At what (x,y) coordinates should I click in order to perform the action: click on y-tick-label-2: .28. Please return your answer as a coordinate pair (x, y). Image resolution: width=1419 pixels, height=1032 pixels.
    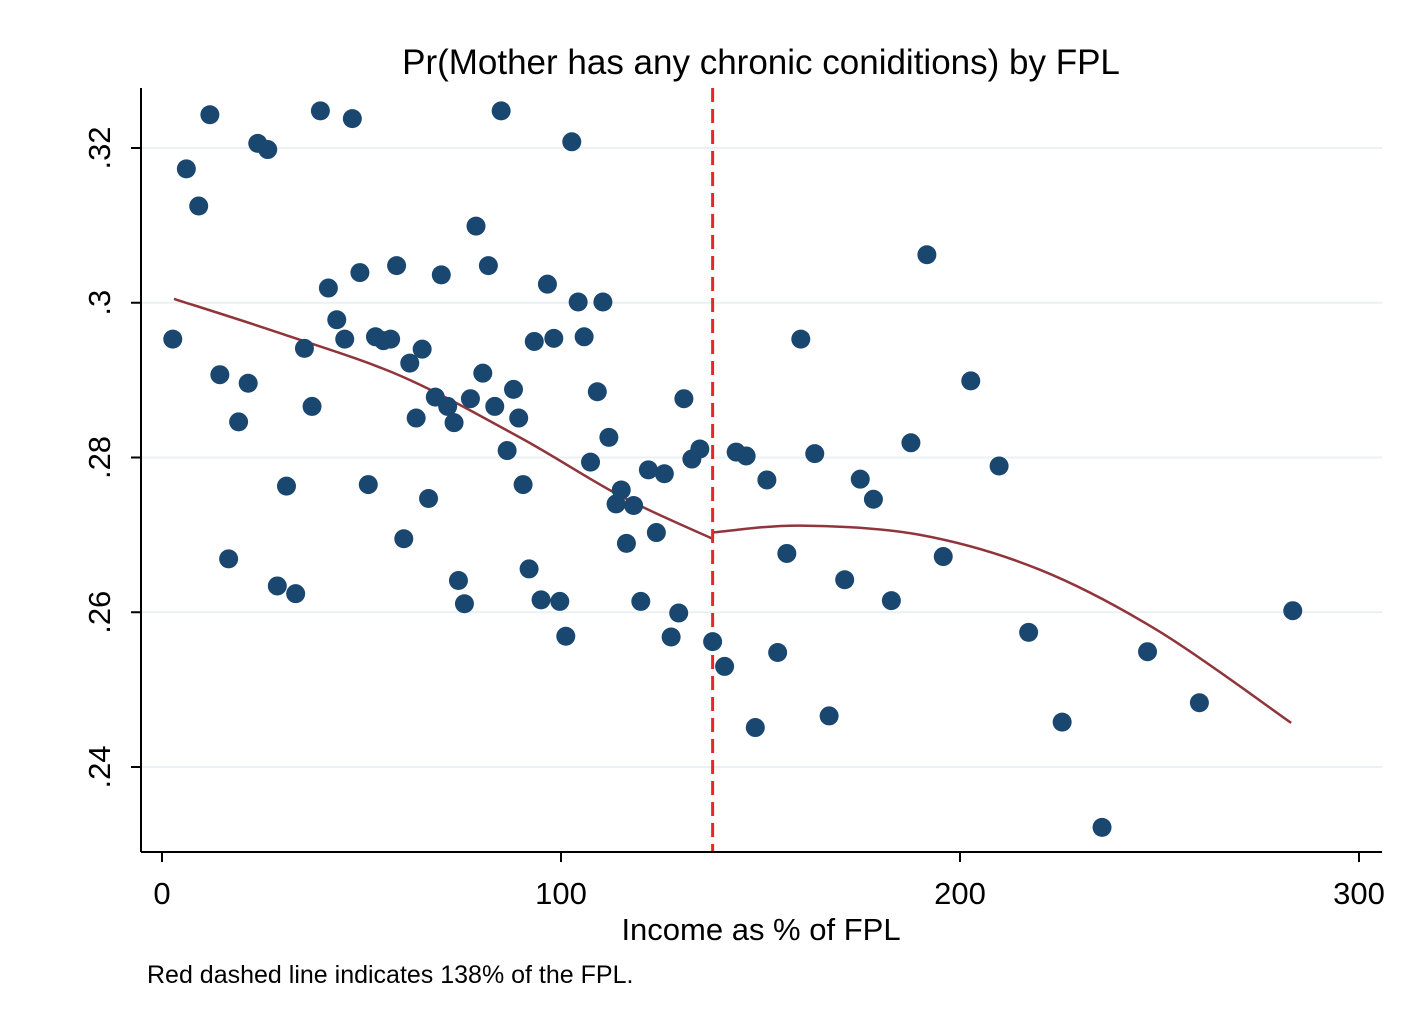
    Looking at the image, I should click on (99, 457).